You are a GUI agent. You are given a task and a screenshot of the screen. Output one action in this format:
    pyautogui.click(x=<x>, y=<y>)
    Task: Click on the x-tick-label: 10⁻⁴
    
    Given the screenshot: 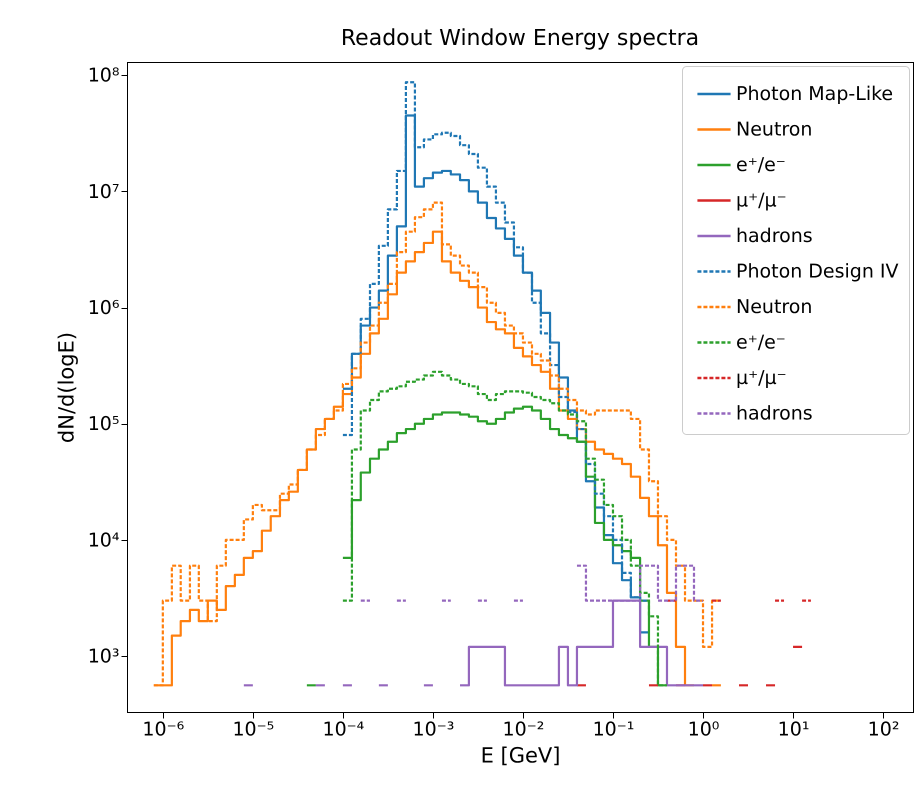 What is the action you would take?
    pyautogui.click(x=343, y=729)
    